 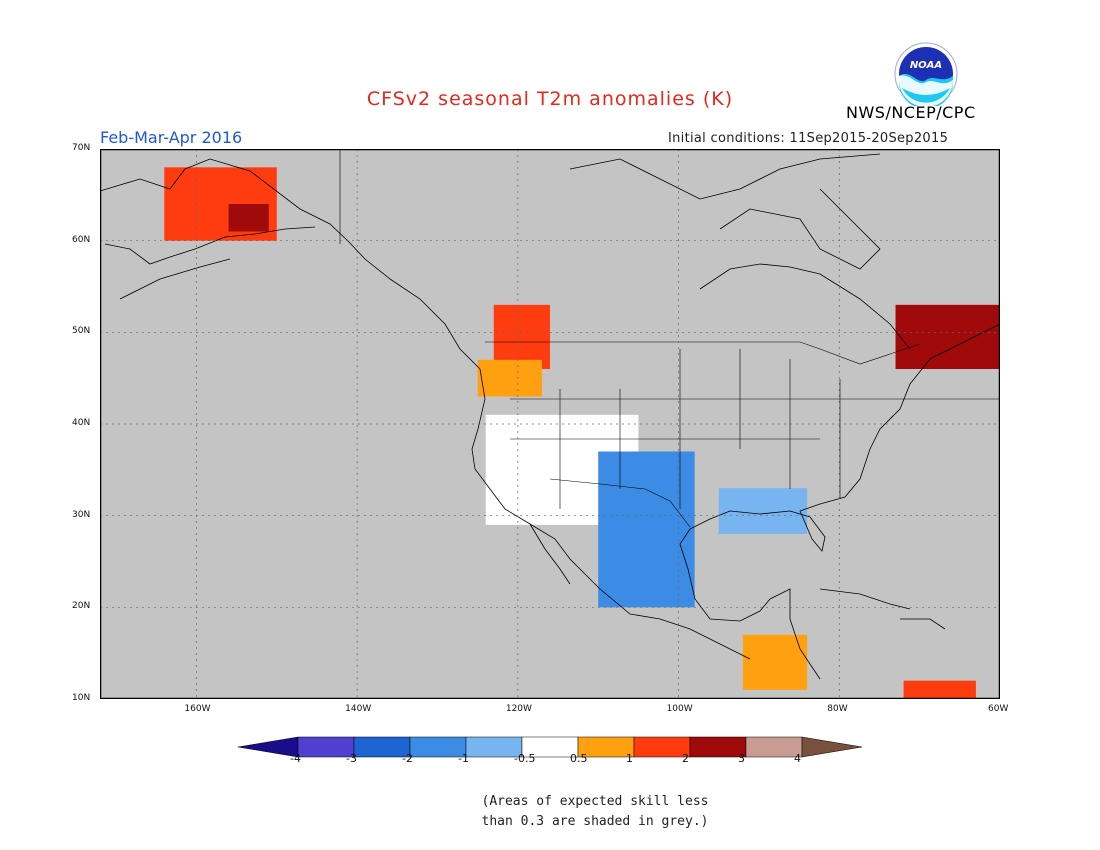 What do you see at coordinates (81, 423) in the screenshot?
I see `lat-label: 40N` at bounding box center [81, 423].